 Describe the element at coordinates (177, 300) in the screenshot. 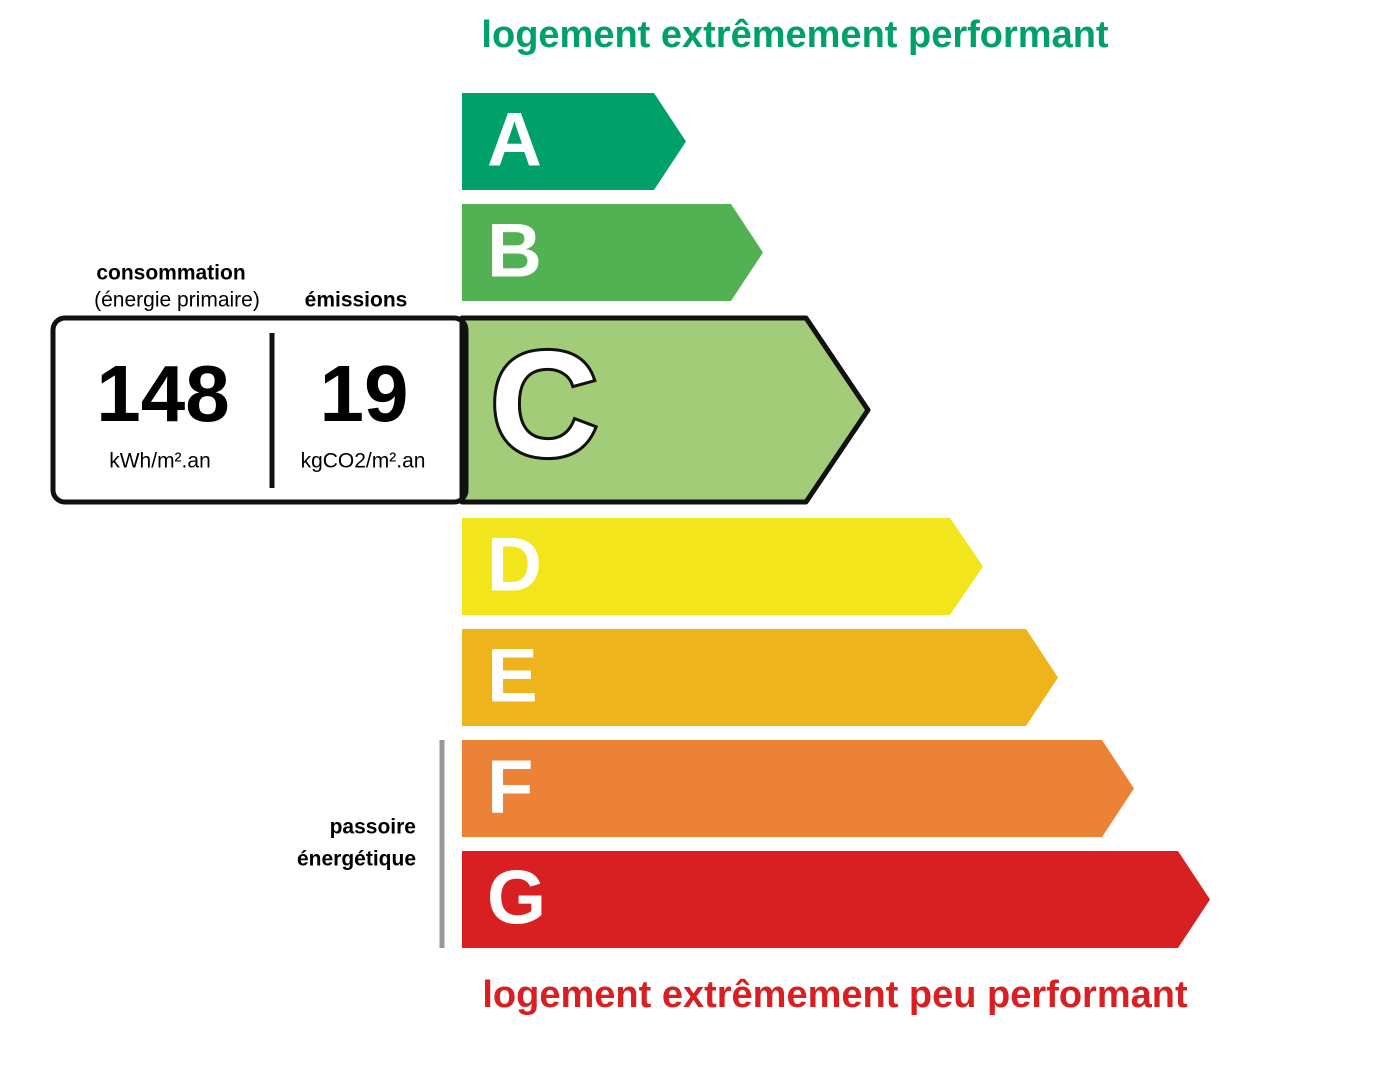

I see `consumption-sublabel: (énergie primaire)` at that location.